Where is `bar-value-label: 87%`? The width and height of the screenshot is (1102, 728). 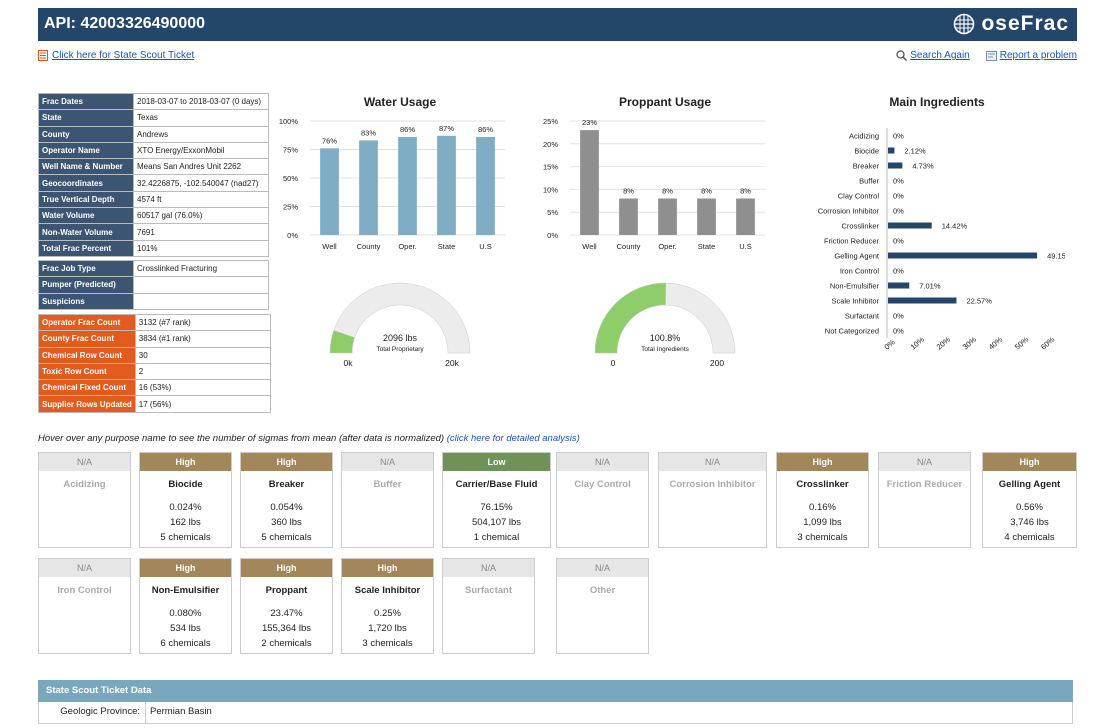 bar-value-label: 87% is located at coordinates (446, 128).